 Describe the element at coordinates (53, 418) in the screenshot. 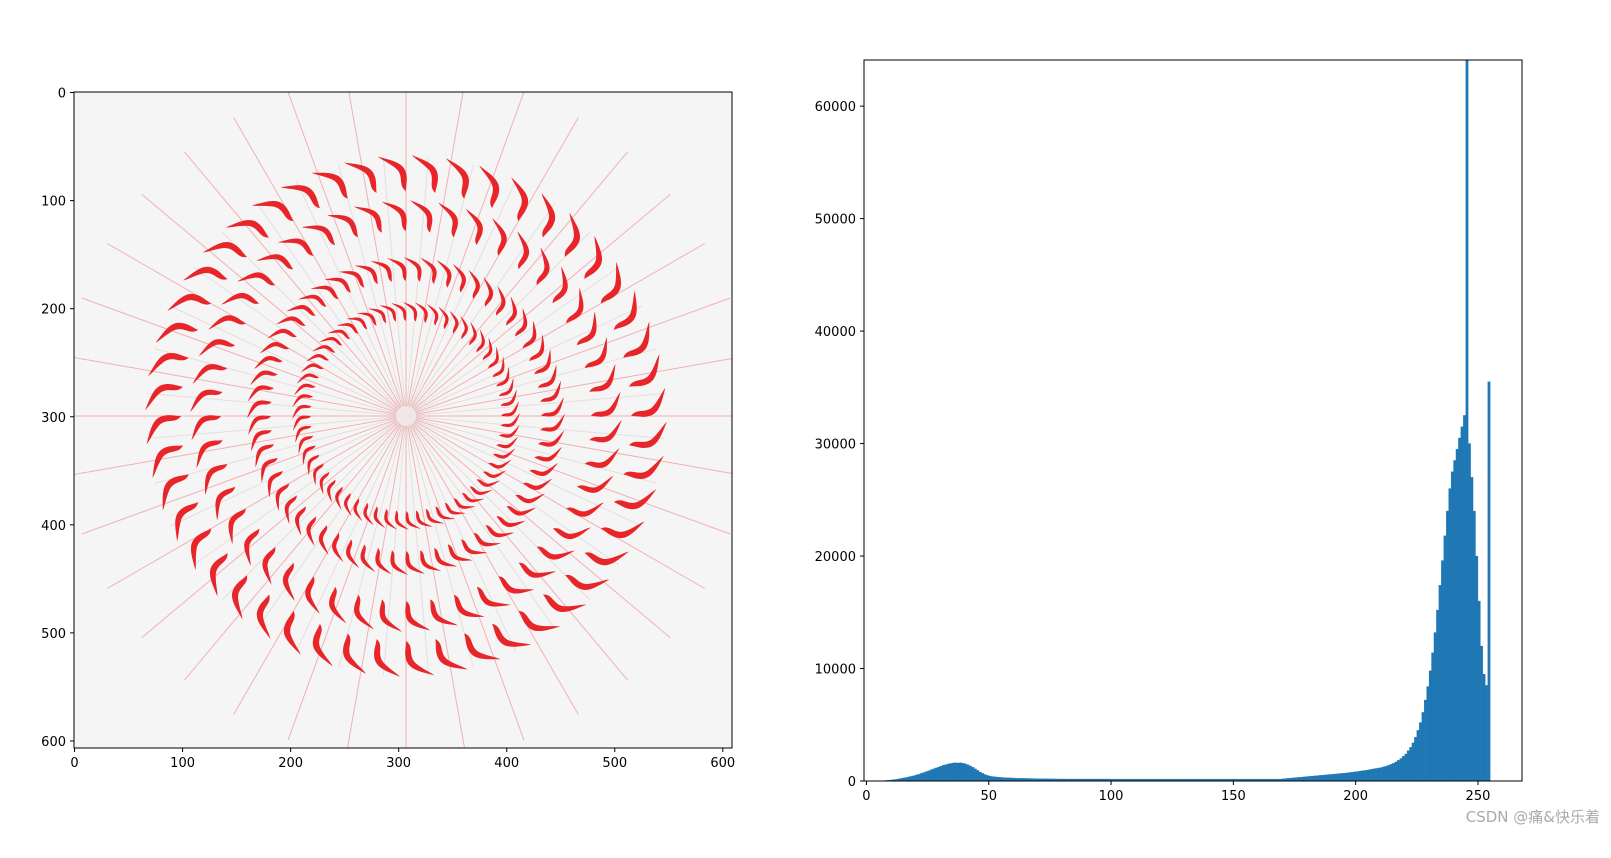

I see `y-tick-label: 300` at that location.